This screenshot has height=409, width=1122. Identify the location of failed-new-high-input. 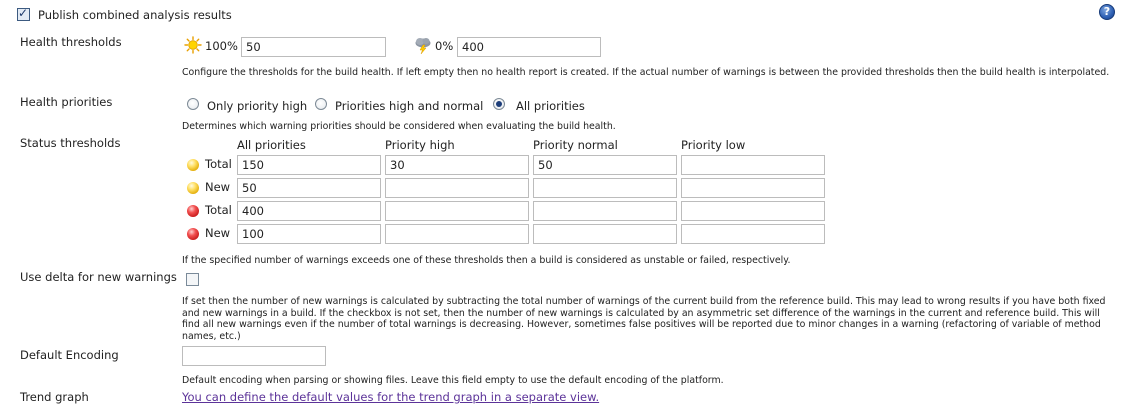
(457, 234).